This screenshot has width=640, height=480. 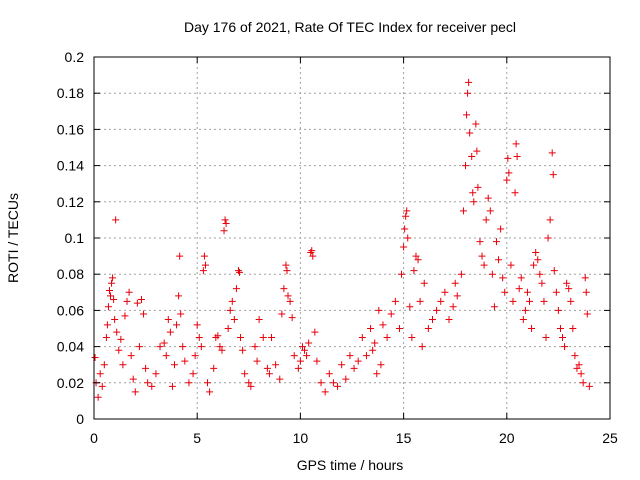 What do you see at coordinates (70, 383) in the screenshot?
I see `y-tick-label: 0.02` at bounding box center [70, 383].